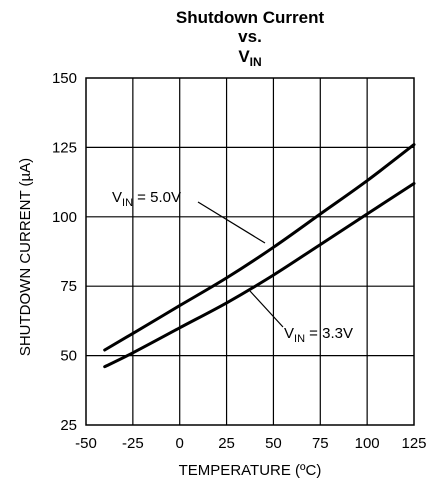 The image size is (434, 487). Describe the element at coordinates (244, 56) in the screenshot. I see `chart-title-v: V` at that location.